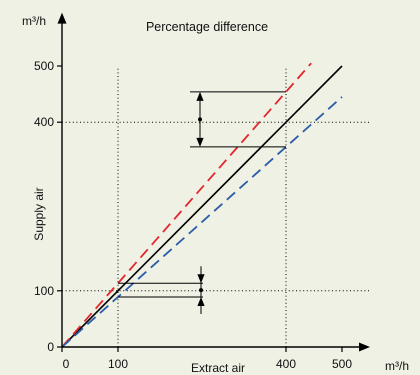  I want to click on y-tick-label-100: 100, so click(44, 291).